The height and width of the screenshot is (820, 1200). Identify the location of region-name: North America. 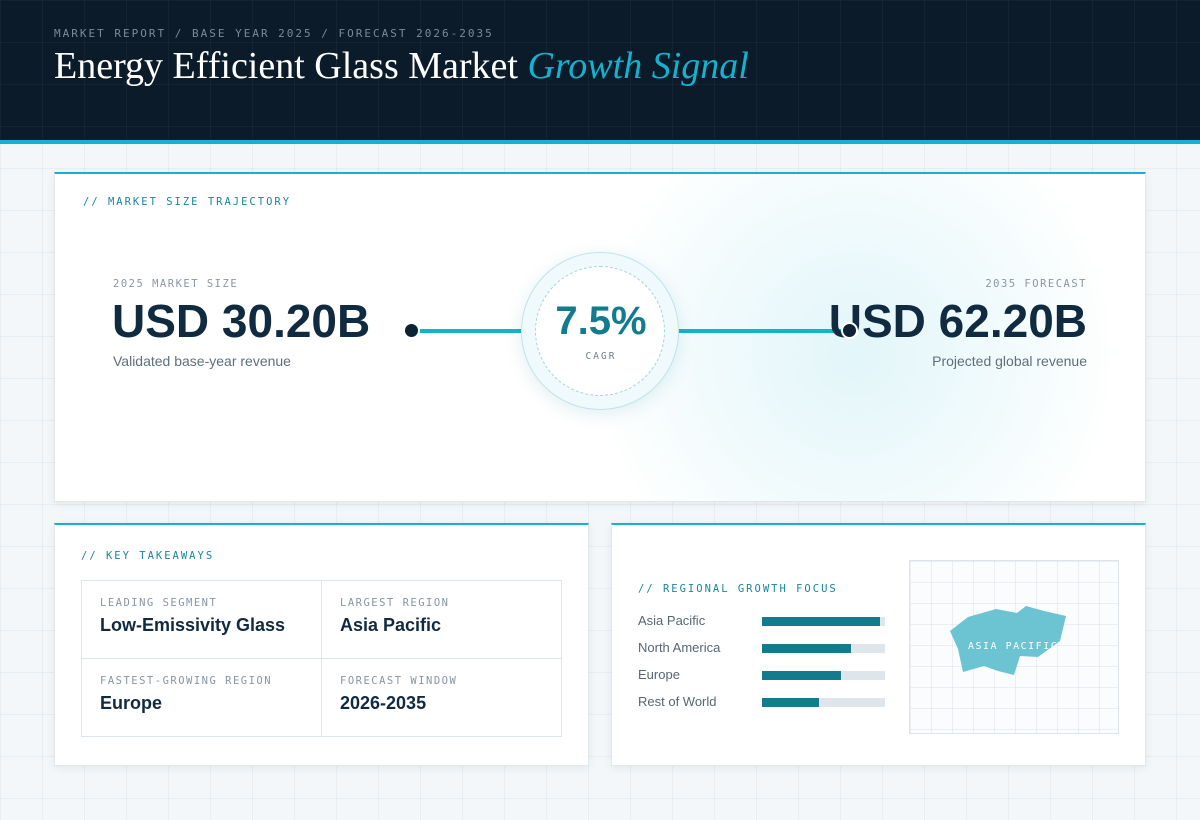
(679, 647).